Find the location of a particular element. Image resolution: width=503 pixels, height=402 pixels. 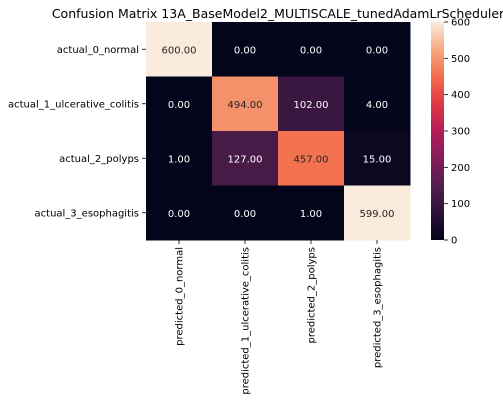

cell-label-r3-c2: 1.00 is located at coordinates (311, 214).